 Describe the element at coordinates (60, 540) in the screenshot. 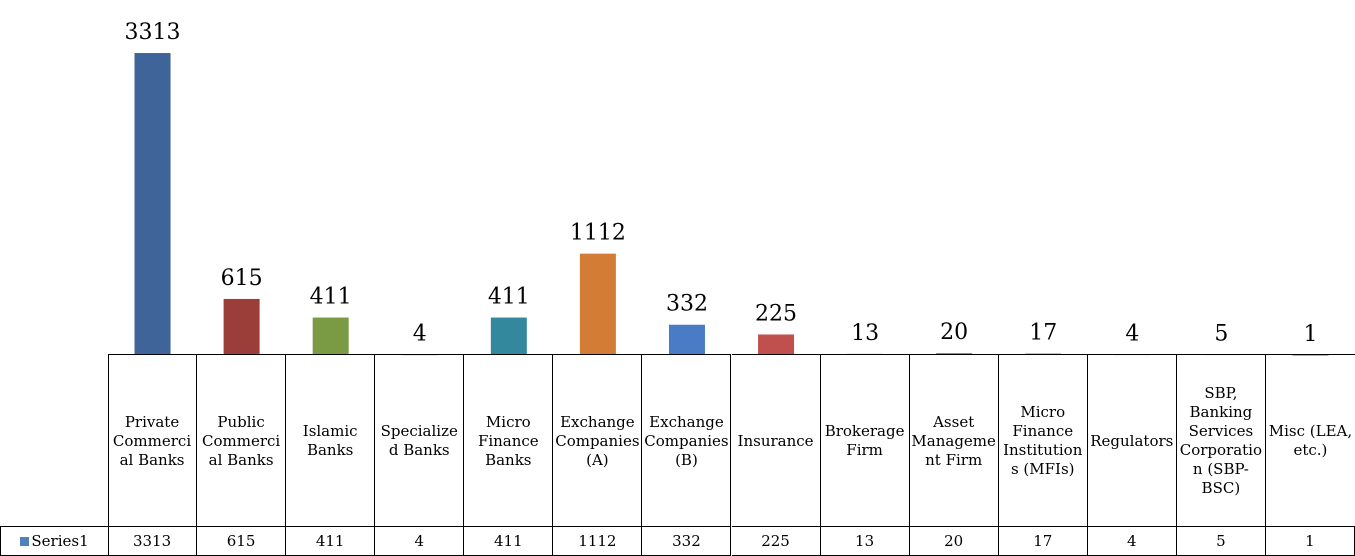

I see `legend-label: Series1` at that location.